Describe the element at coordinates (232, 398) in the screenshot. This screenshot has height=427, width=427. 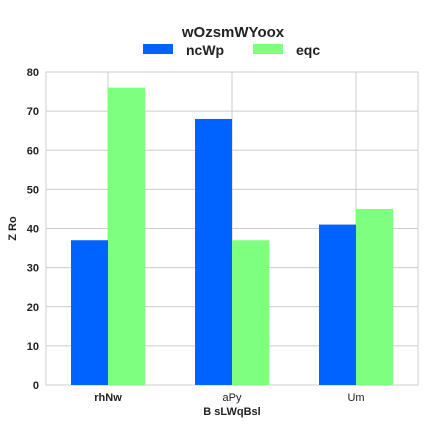
I see `x-tick-label: aPy` at that location.